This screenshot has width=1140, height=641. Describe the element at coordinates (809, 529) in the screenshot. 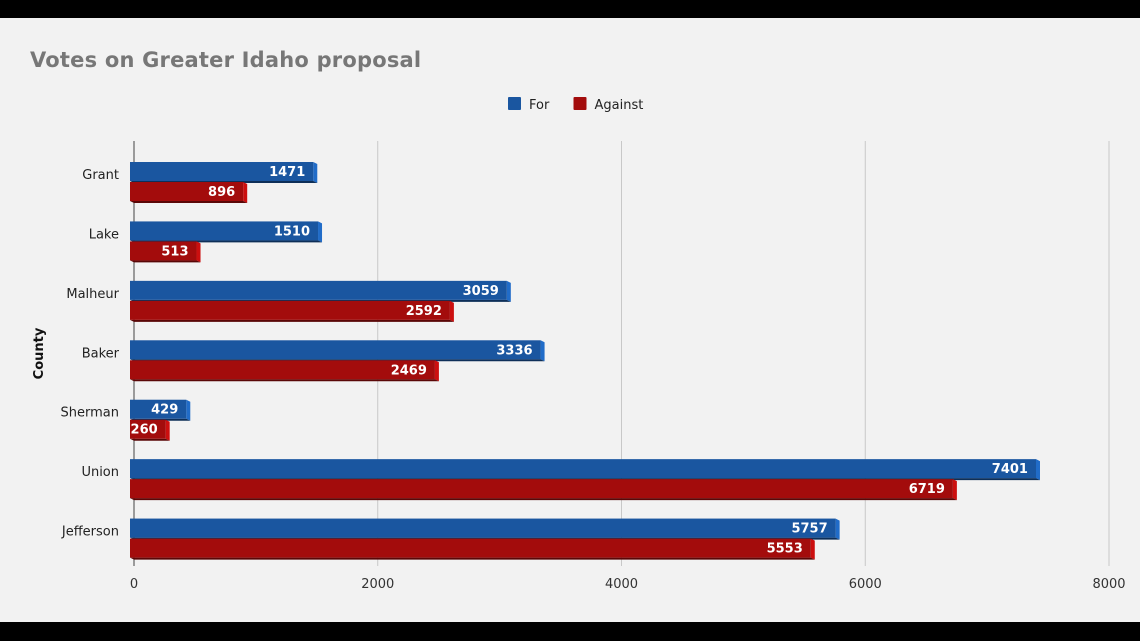

I see `data-label: 5757` at that location.